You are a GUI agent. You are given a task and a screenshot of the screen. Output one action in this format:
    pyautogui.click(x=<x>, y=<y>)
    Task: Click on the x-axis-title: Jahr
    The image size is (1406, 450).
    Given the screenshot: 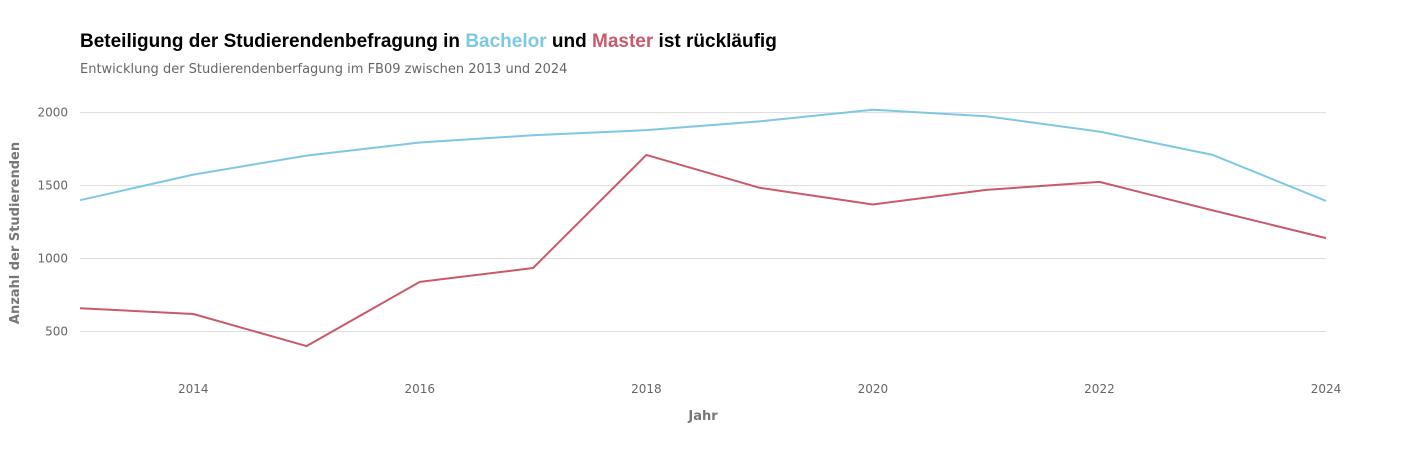 What is the action you would take?
    pyautogui.click(x=702, y=416)
    